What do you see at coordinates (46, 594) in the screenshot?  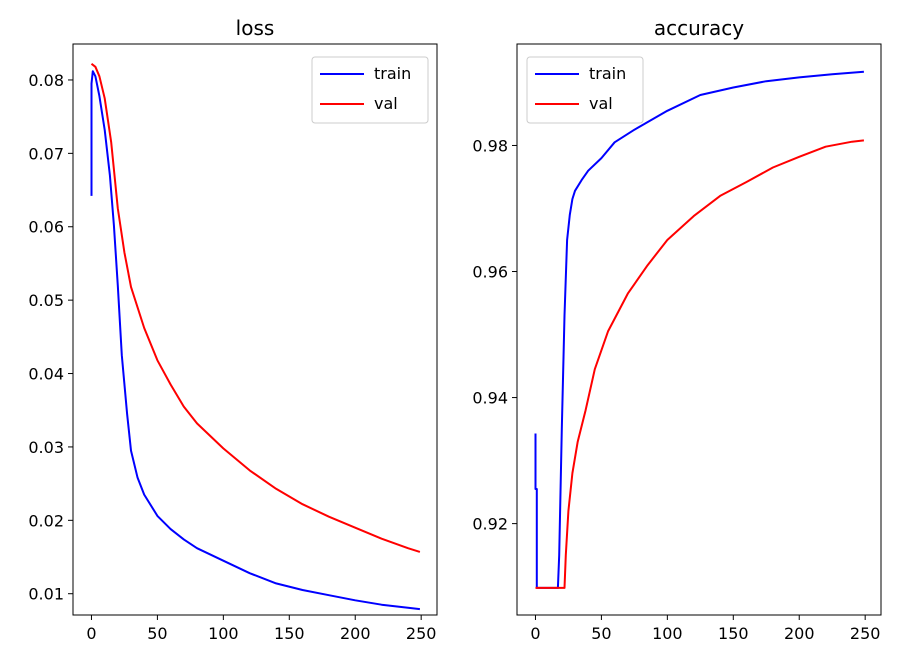 I see `loss-y-tick-label: 0.01` at bounding box center [46, 594].